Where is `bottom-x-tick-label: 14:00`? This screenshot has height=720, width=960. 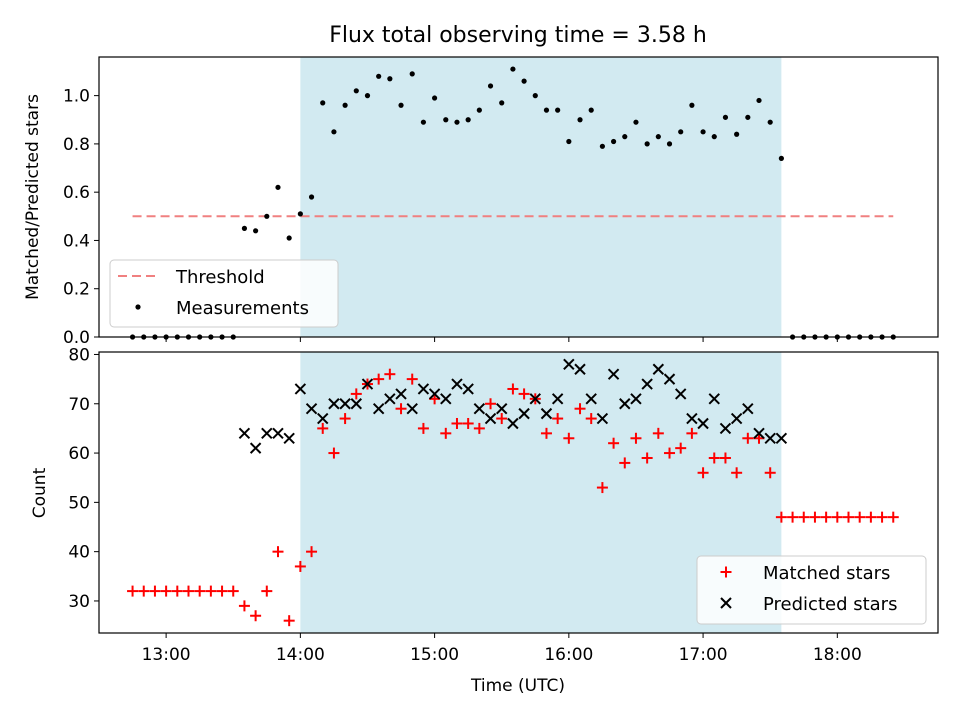 bottom-x-tick-label: 14:00 is located at coordinates (300, 655).